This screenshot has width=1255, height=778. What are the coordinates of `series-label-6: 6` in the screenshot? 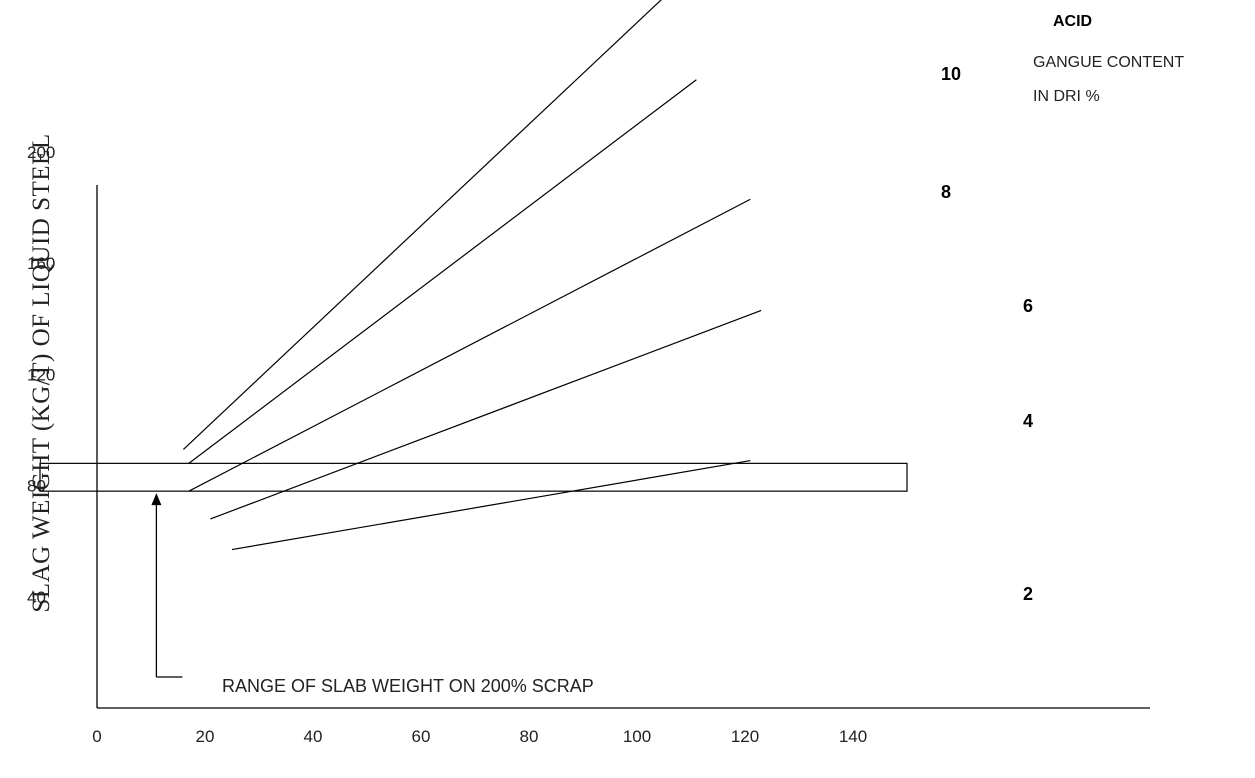 It's located at (1028, 306).